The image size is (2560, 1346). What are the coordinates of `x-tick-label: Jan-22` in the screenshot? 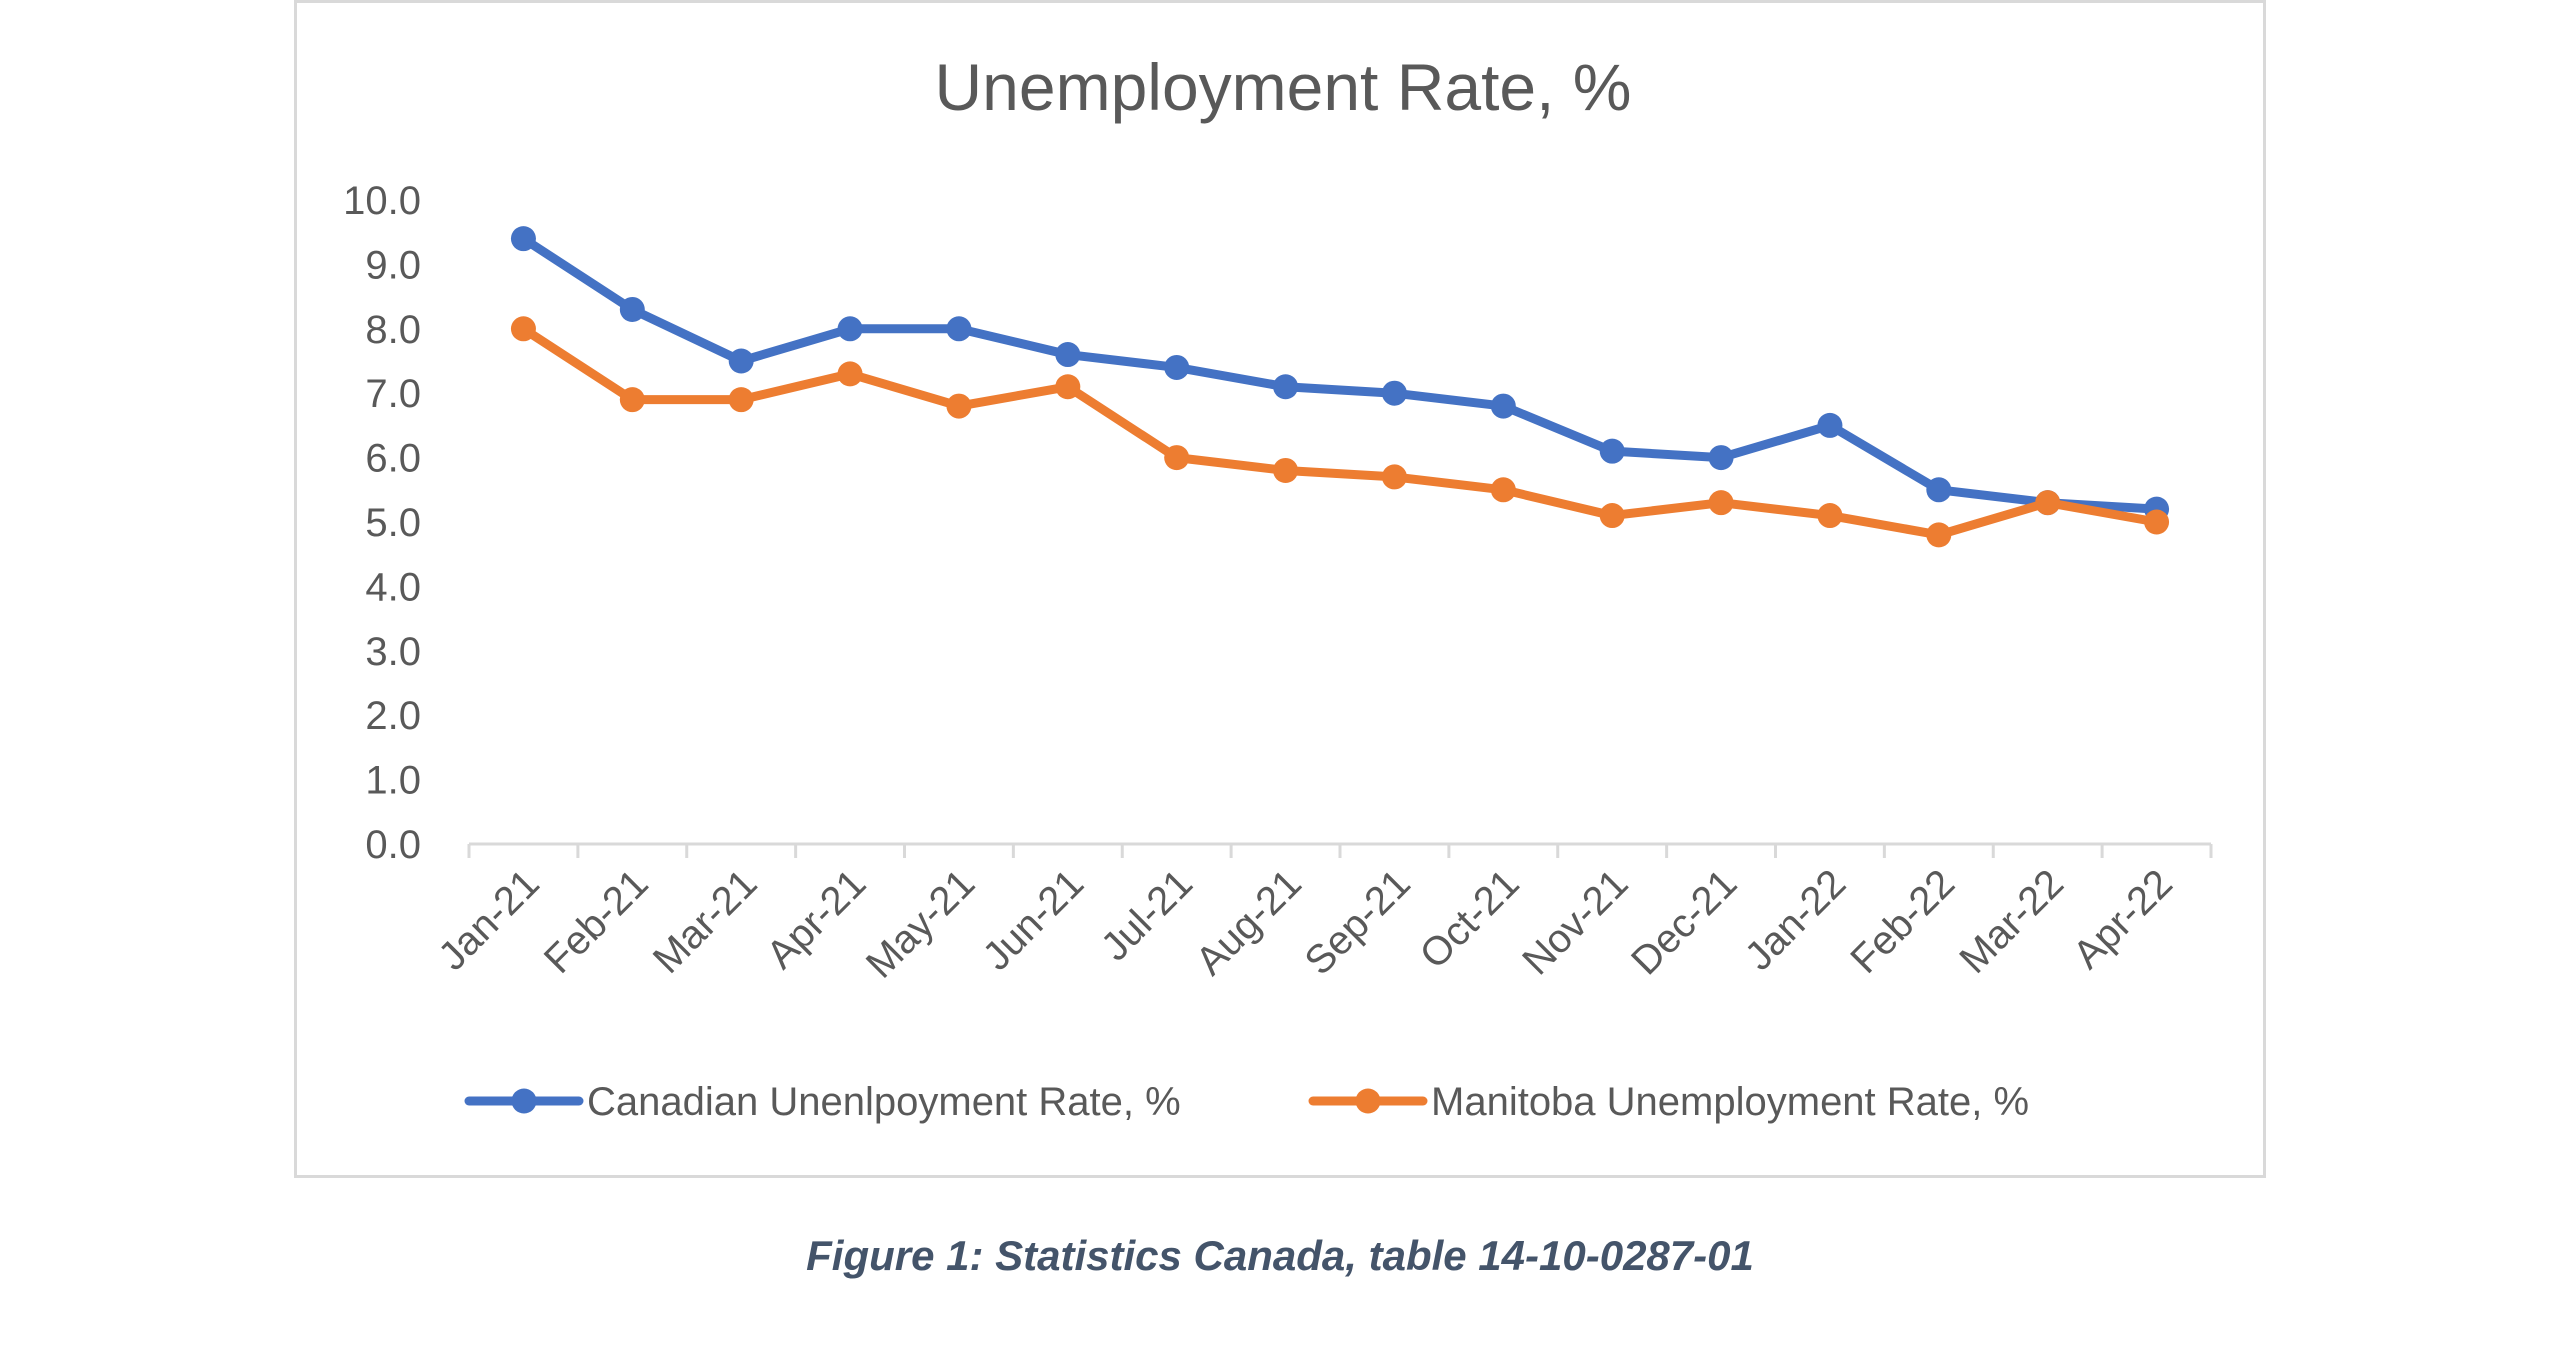 It's located at (1796, 920).